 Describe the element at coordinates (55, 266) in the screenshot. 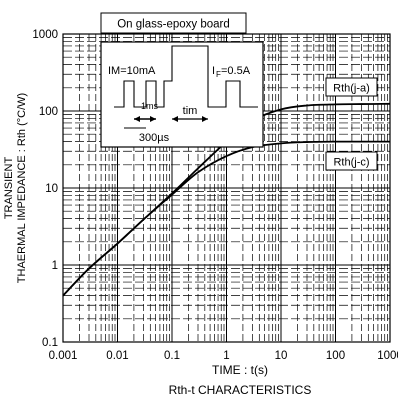

I see `y-tick-label: 1` at that location.